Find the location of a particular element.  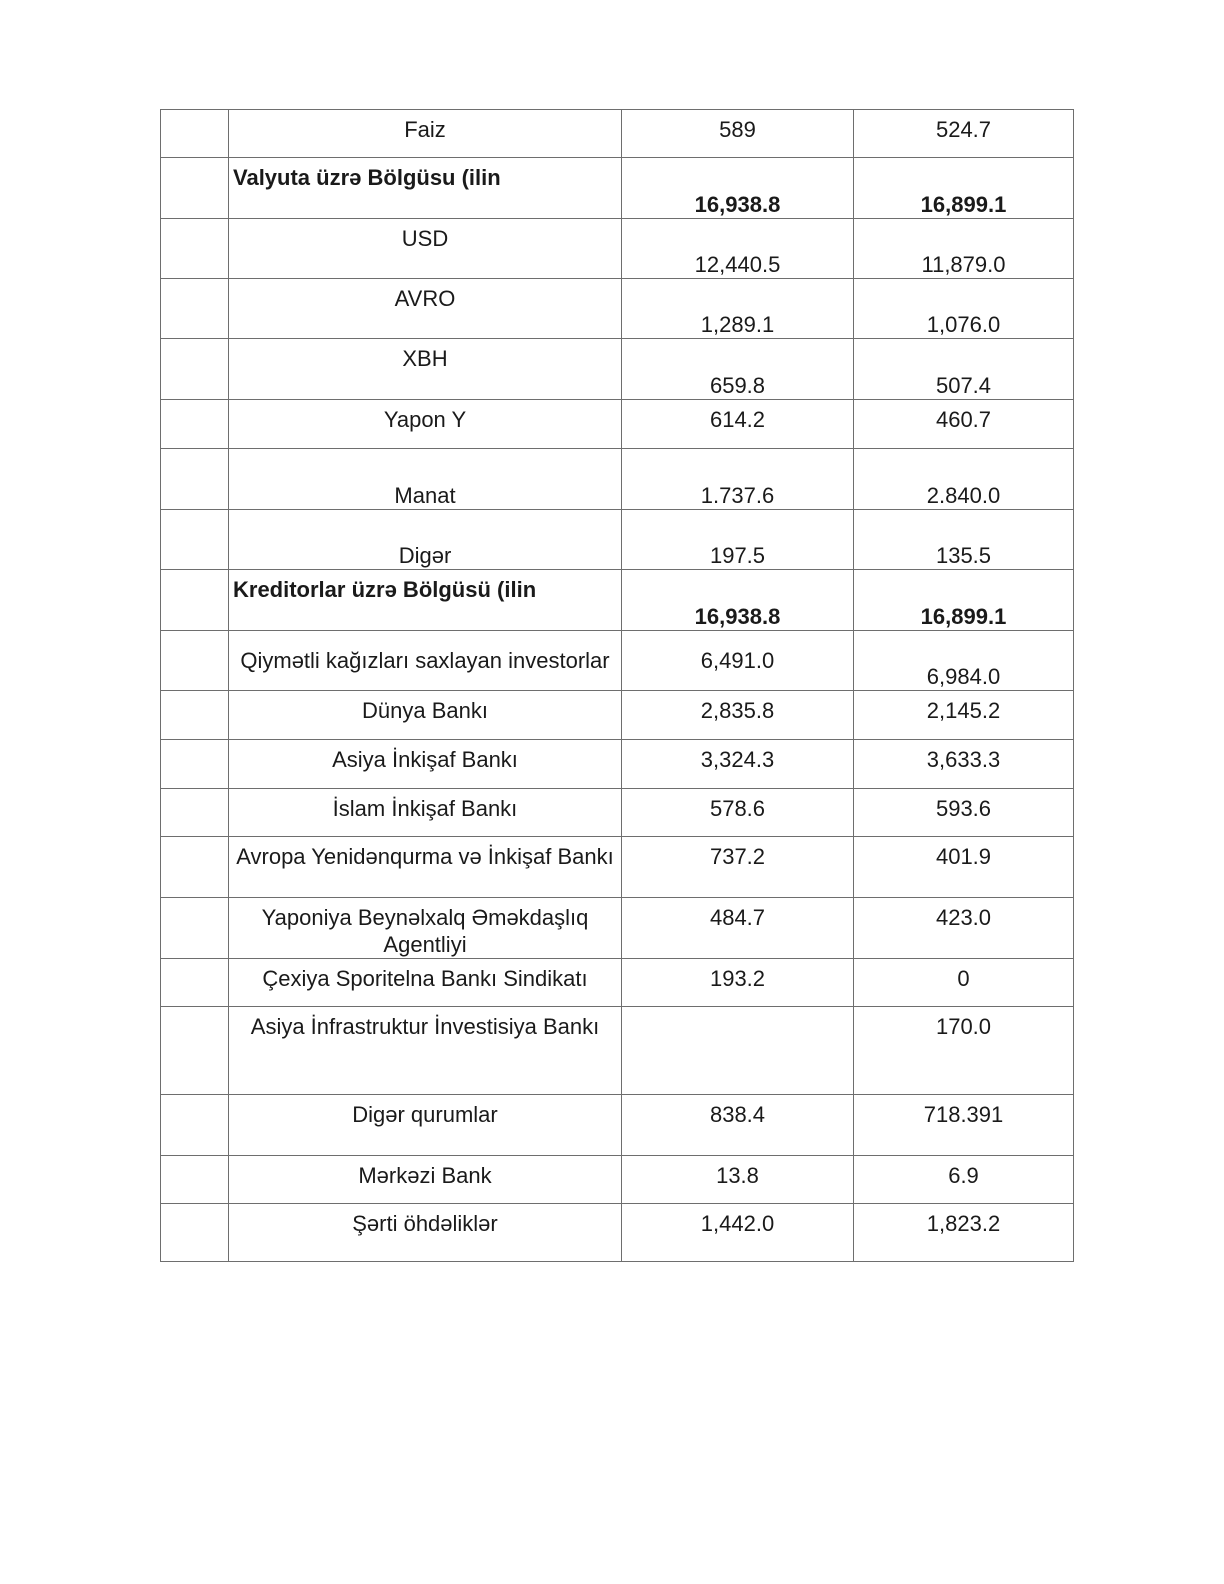

table-row: Şərti öhdəliklər 1,442.0 1,823.2 is located at coordinates (617, 1232).